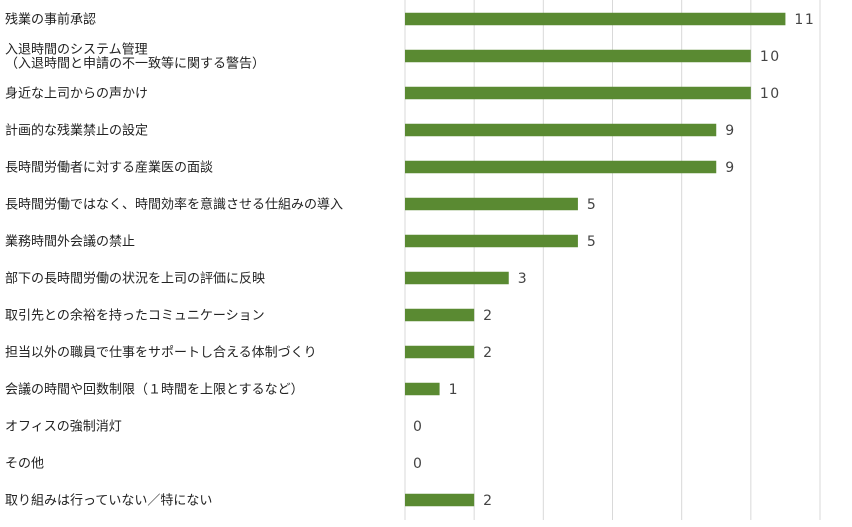 The height and width of the screenshot is (527, 852). Describe the element at coordinates (63, 427) in the screenshot. I see `category-label: オフィスの強制消灯` at that location.